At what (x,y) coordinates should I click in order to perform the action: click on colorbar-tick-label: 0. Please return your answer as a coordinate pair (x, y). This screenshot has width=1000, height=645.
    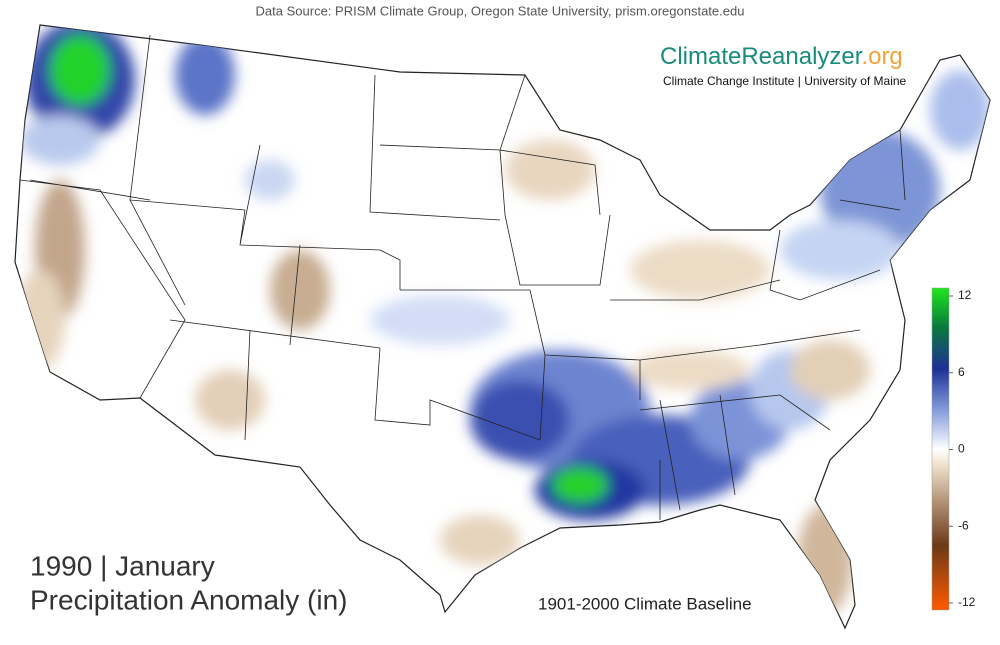
    Looking at the image, I should click on (961, 449).